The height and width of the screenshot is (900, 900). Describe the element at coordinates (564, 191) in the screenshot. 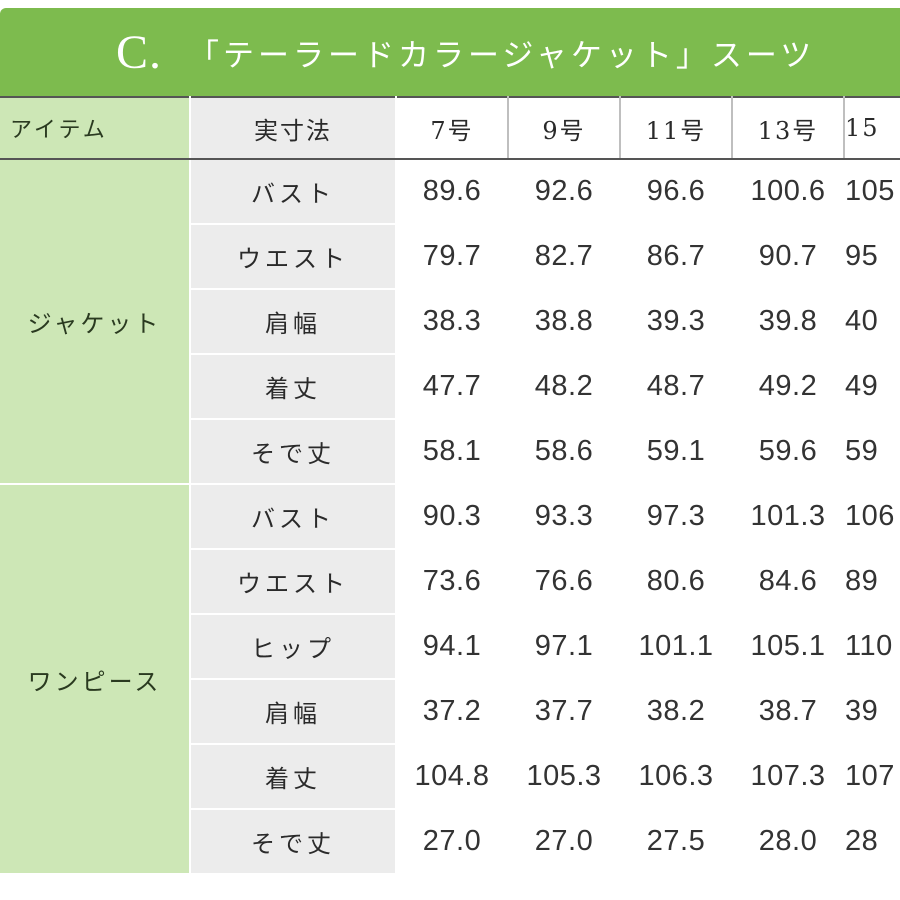

I see `size-value: 92.6` at that location.